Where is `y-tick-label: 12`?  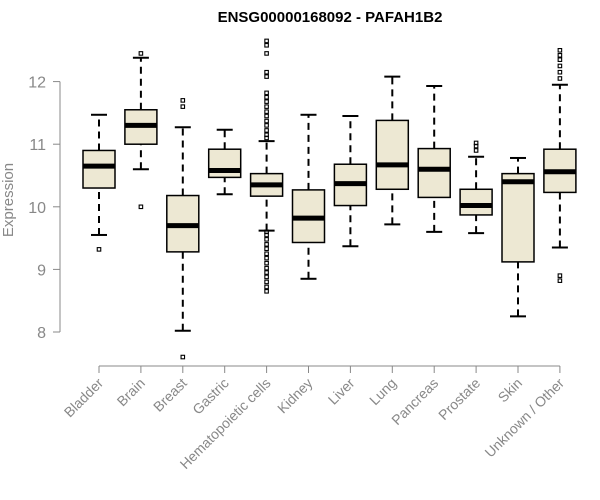 y-tick-label: 12 is located at coordinates (37, 83).